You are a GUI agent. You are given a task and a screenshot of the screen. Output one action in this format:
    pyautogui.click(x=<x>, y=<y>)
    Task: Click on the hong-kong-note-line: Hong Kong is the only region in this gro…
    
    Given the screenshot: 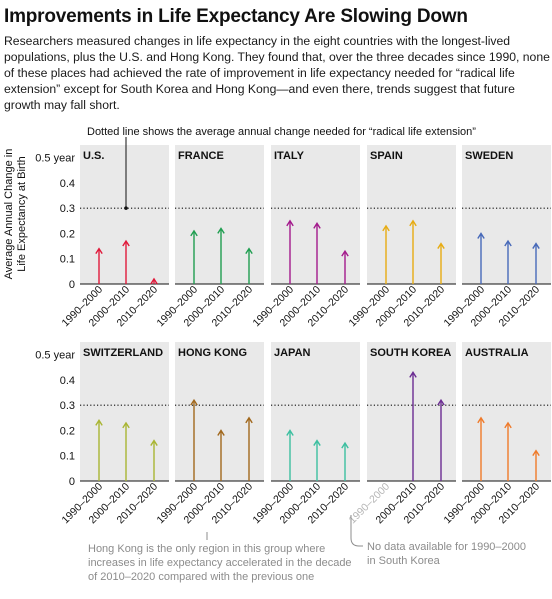 What is the action you would take?
    pyautogui.click(x=206, y=549)
    